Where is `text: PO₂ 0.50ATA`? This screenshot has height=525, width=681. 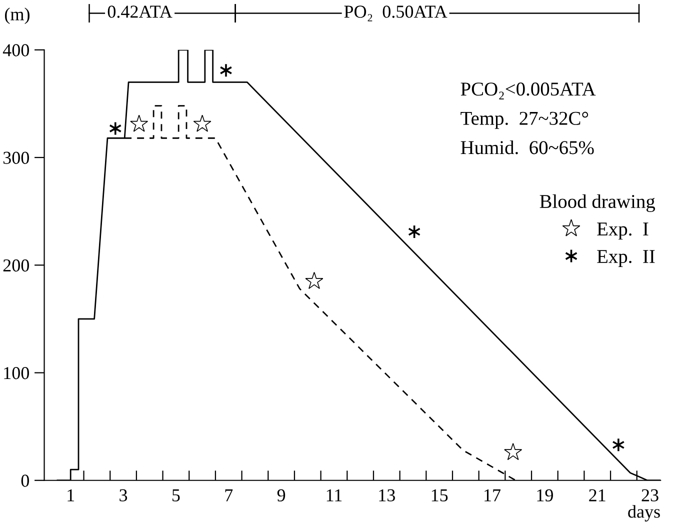
text: PO₂ 0.50ATA is located at coordinates (396, 14).